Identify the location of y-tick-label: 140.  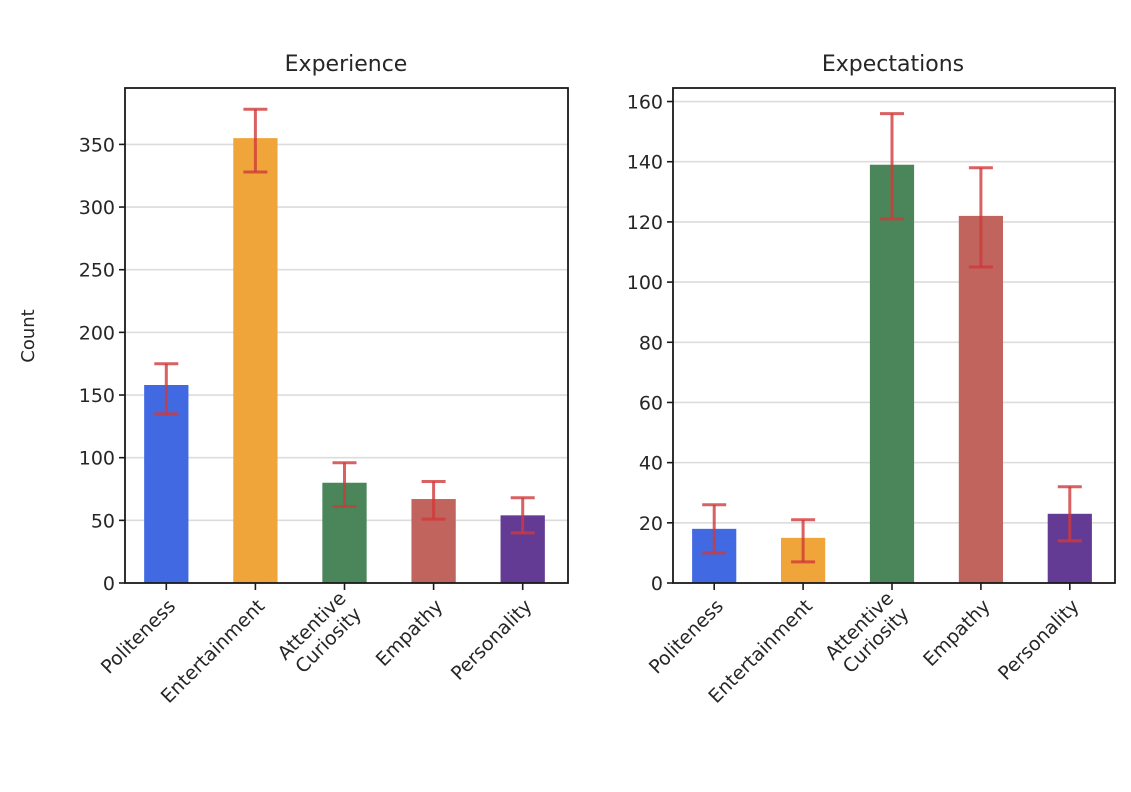
(645, 163).